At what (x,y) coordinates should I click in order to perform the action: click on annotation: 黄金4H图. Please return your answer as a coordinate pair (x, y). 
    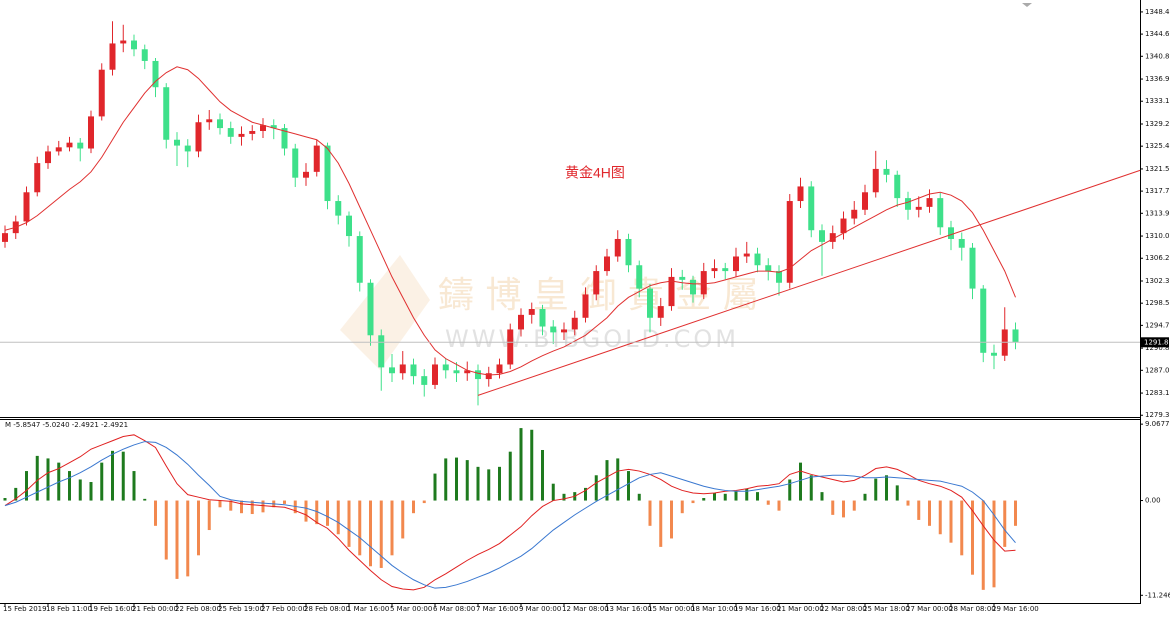
    Looking at the image, I should click on (595, 173).